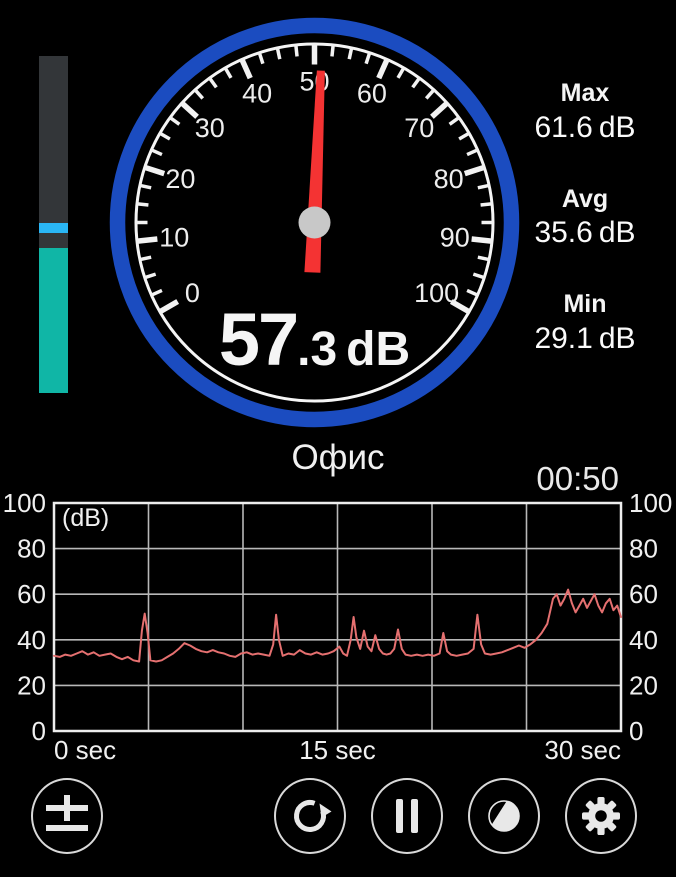 This screenshot has width=676, height=877. What do you see at coordinates (85, 518) in the screenshot?
I see `svg-text: (dB)` at bounding box center [85, 518].